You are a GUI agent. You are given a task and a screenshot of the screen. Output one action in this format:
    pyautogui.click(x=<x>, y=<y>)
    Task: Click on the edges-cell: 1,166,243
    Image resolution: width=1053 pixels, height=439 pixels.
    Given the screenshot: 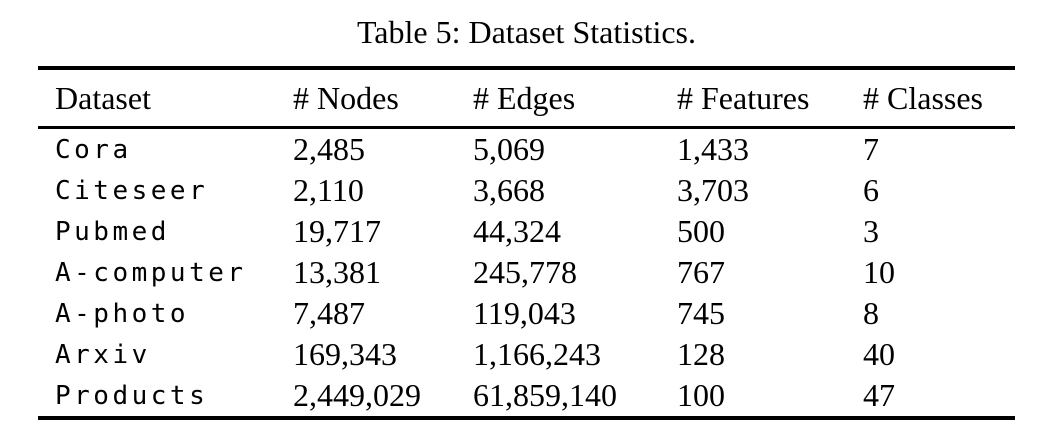 What is the action you would take?
    pyautogui.click(x=537, y=354)
    